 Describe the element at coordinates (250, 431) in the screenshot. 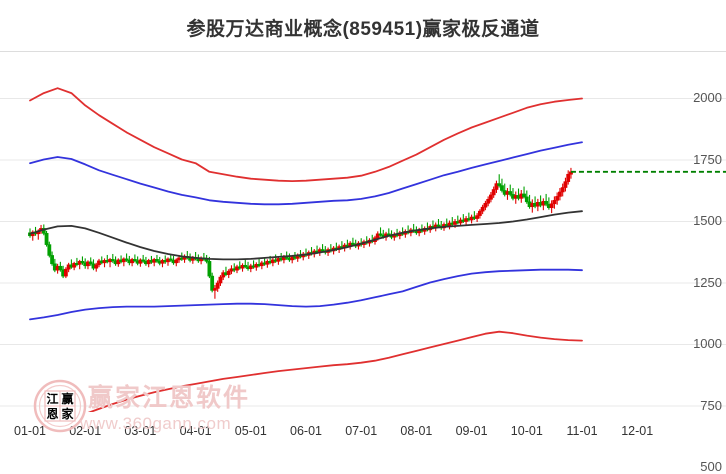

I see `x-axis-tick-label: 05-01` at that location.